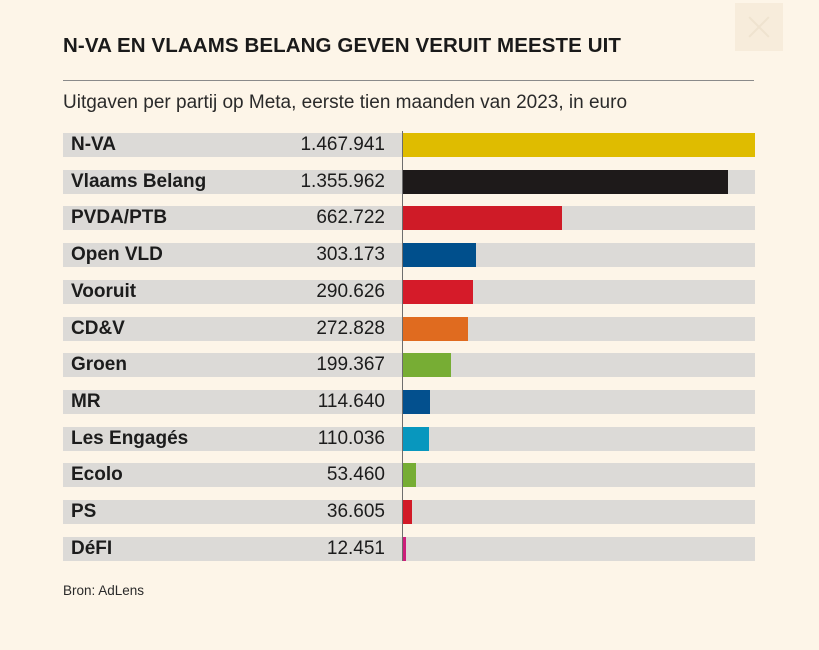 The height and width of the screenshot is (650, 819). I want to click on value-label: 1.355.962, so click(342, 181).